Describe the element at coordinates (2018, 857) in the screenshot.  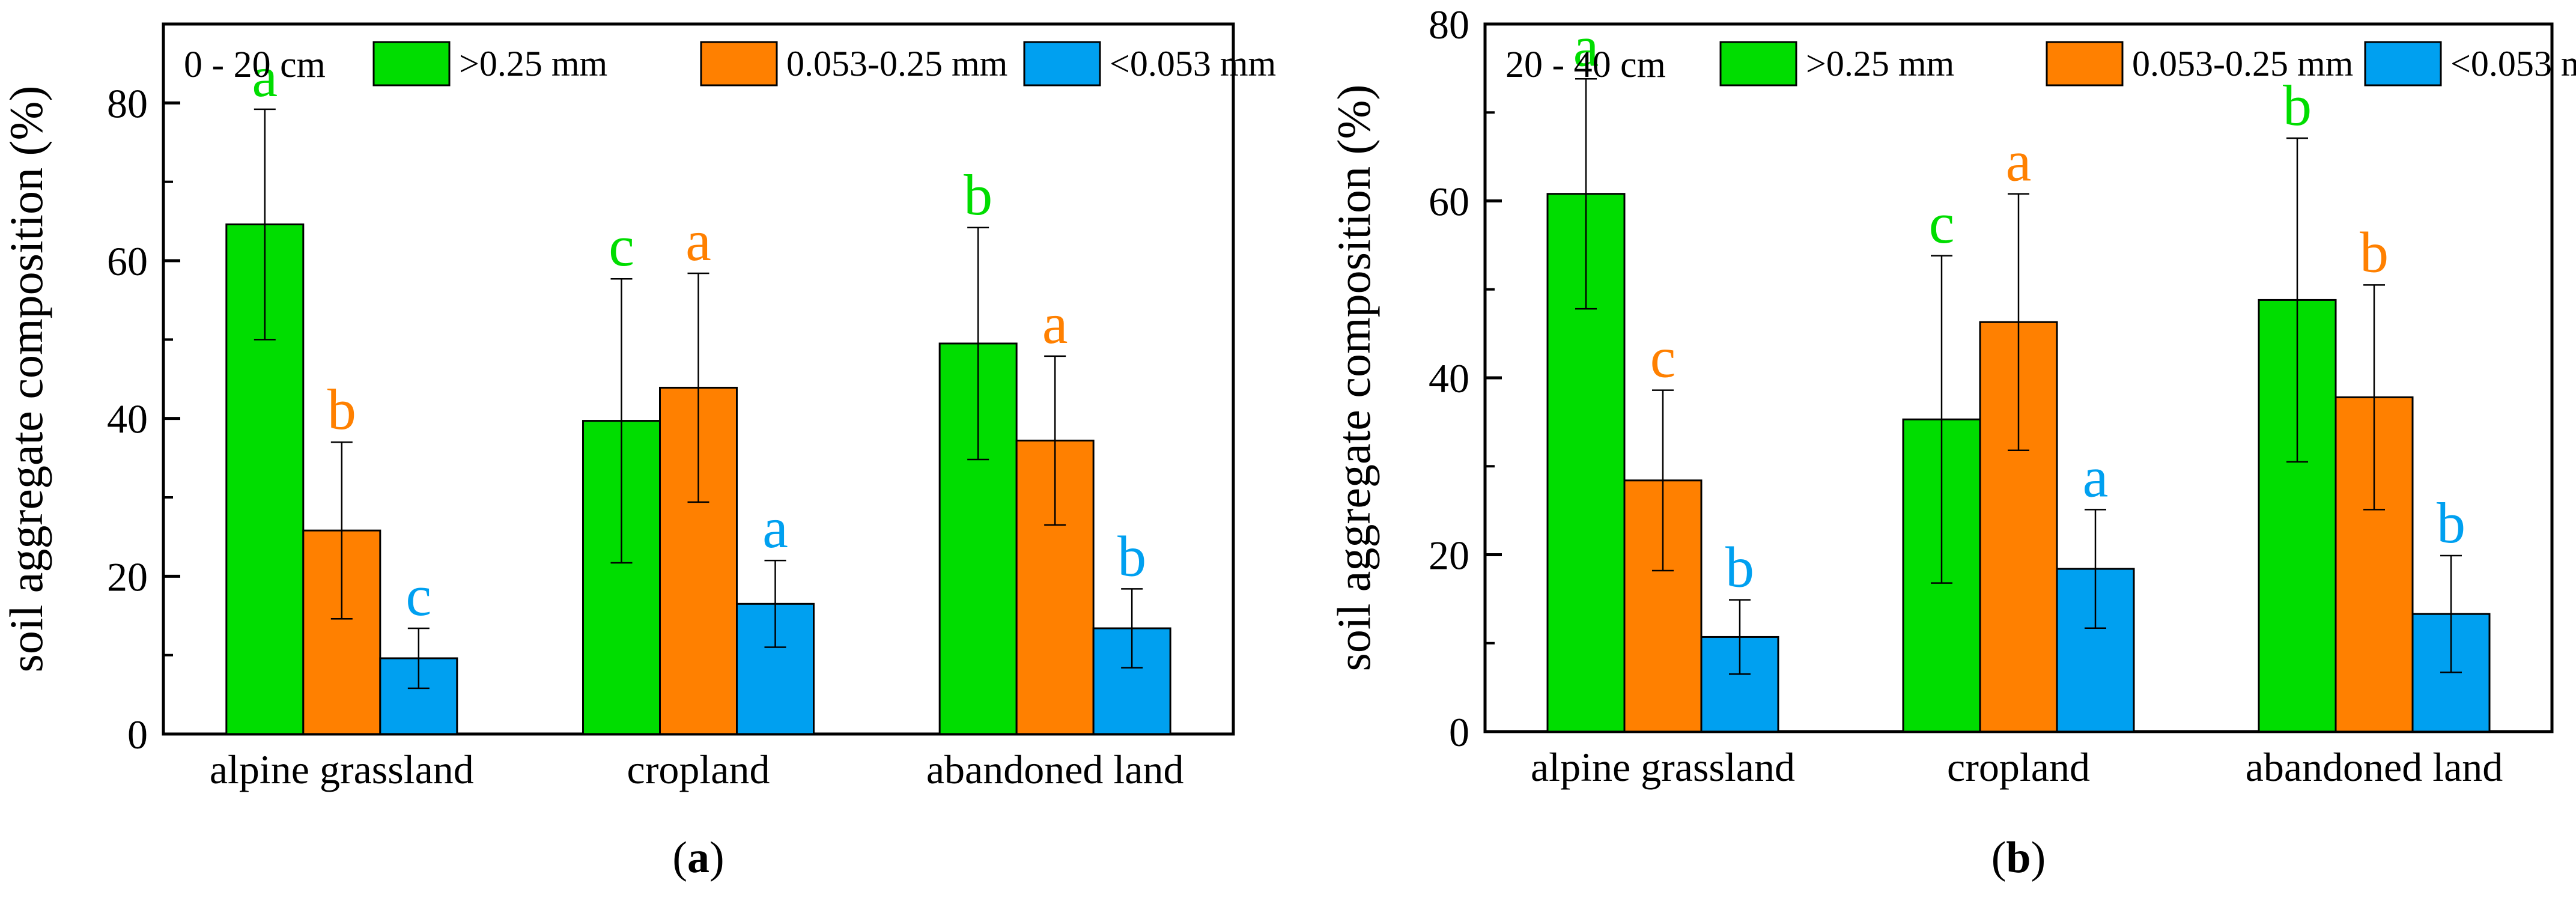
I see `panel-label: (b)` at that location.